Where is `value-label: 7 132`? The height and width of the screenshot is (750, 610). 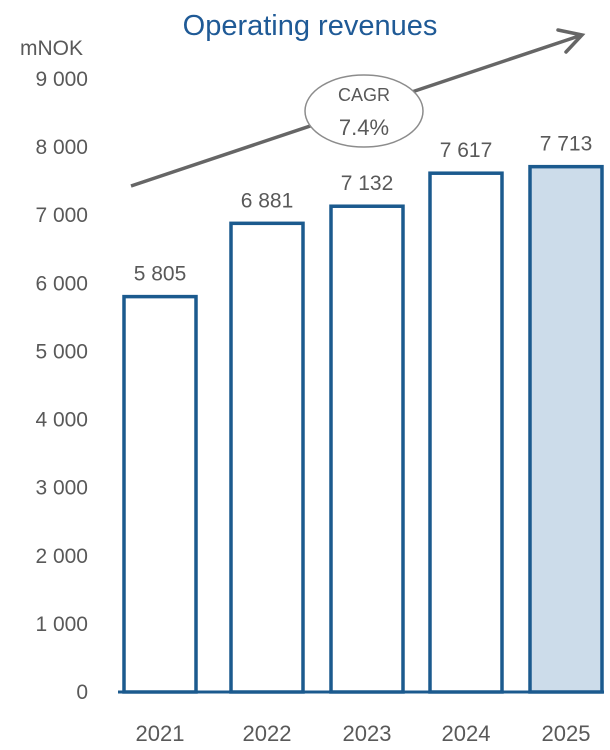 value-label: 7 132 is located at coordinates (367, 183).